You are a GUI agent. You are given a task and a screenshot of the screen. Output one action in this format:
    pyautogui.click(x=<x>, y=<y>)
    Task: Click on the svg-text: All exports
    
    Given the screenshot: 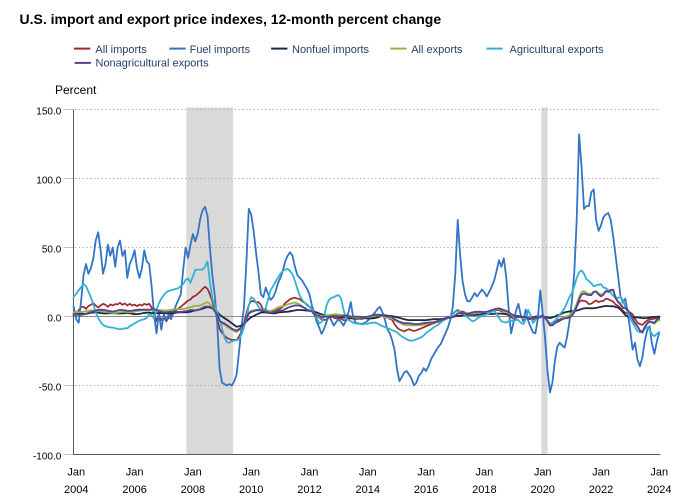 What is the action you would take?
    pyautogui.click(x=437, y=50)
    